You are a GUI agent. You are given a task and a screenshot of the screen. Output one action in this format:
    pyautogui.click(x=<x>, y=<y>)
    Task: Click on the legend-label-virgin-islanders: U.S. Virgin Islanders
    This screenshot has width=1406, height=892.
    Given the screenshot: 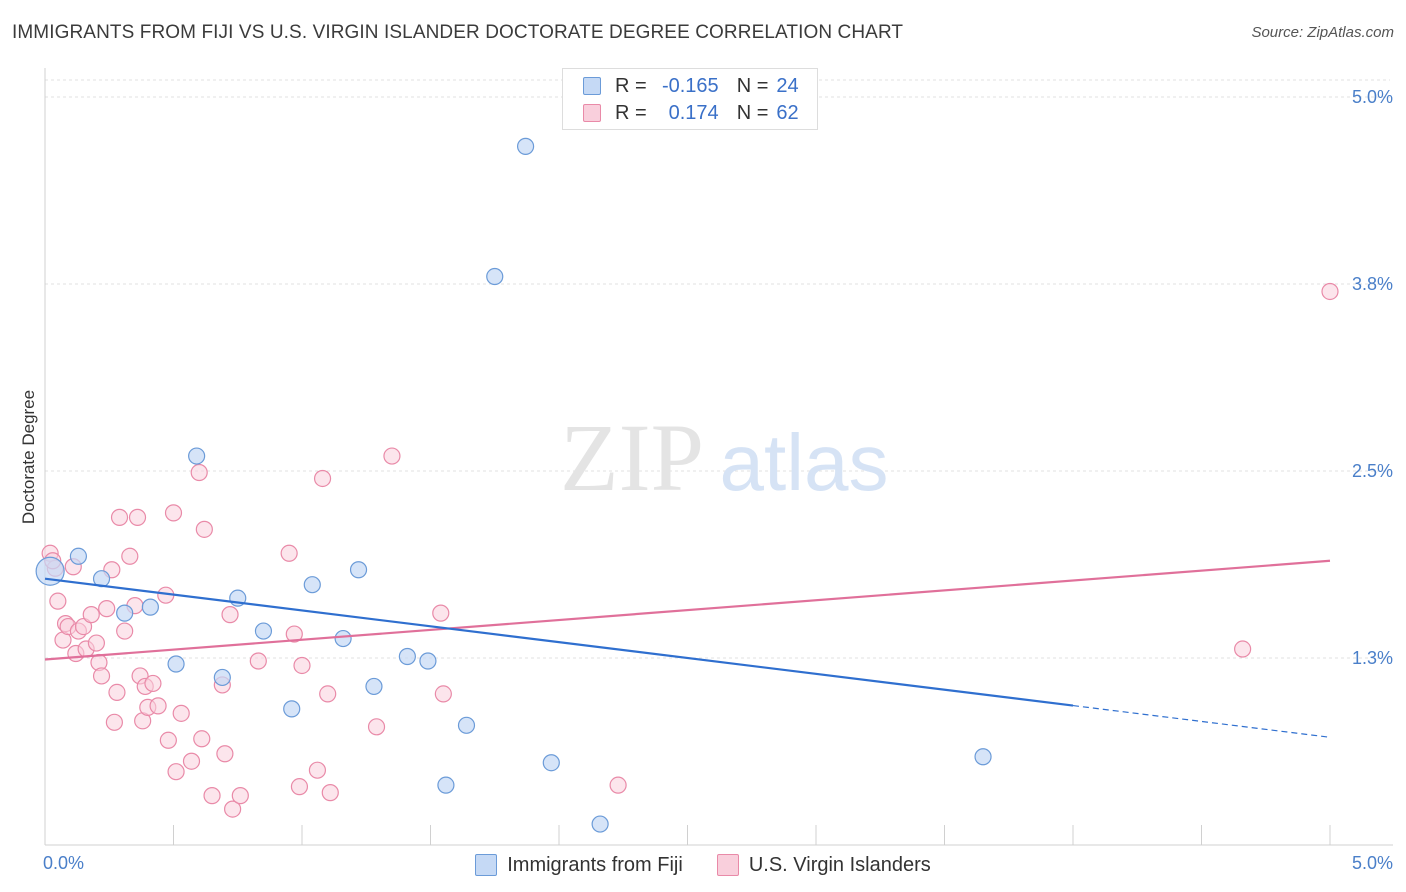 What is the action you would take?
    pyautogui.click(x=839, y=864)
    